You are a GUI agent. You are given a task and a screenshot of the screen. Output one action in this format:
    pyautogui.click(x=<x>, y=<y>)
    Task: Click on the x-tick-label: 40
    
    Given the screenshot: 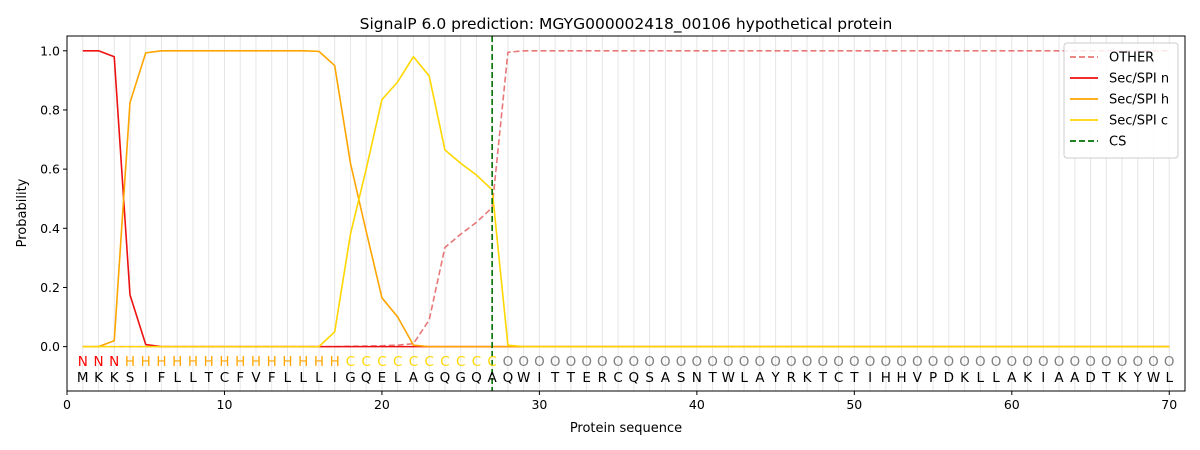 What is the action you would take?
    pyautogui.click(x=697, y=404)
    